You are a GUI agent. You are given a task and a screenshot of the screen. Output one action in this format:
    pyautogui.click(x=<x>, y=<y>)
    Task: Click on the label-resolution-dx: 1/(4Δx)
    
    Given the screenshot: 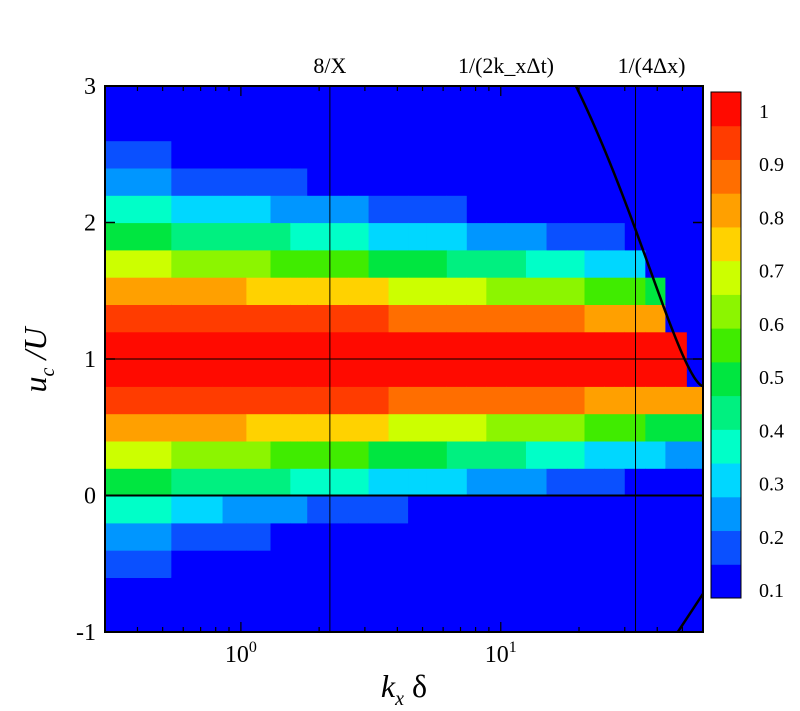 What is the action you would take?
    pyautogui.click(x=652, y=65)
    